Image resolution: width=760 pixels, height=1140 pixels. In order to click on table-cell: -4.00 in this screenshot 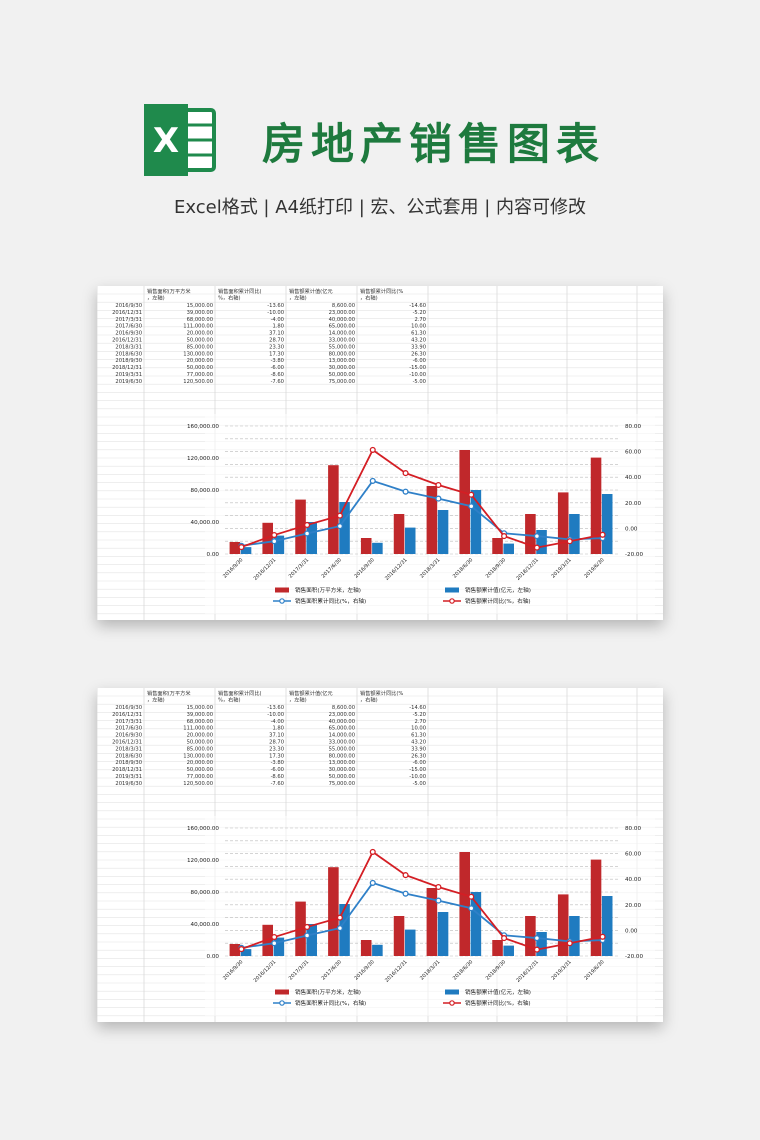, I will do `click(277, 722)`.